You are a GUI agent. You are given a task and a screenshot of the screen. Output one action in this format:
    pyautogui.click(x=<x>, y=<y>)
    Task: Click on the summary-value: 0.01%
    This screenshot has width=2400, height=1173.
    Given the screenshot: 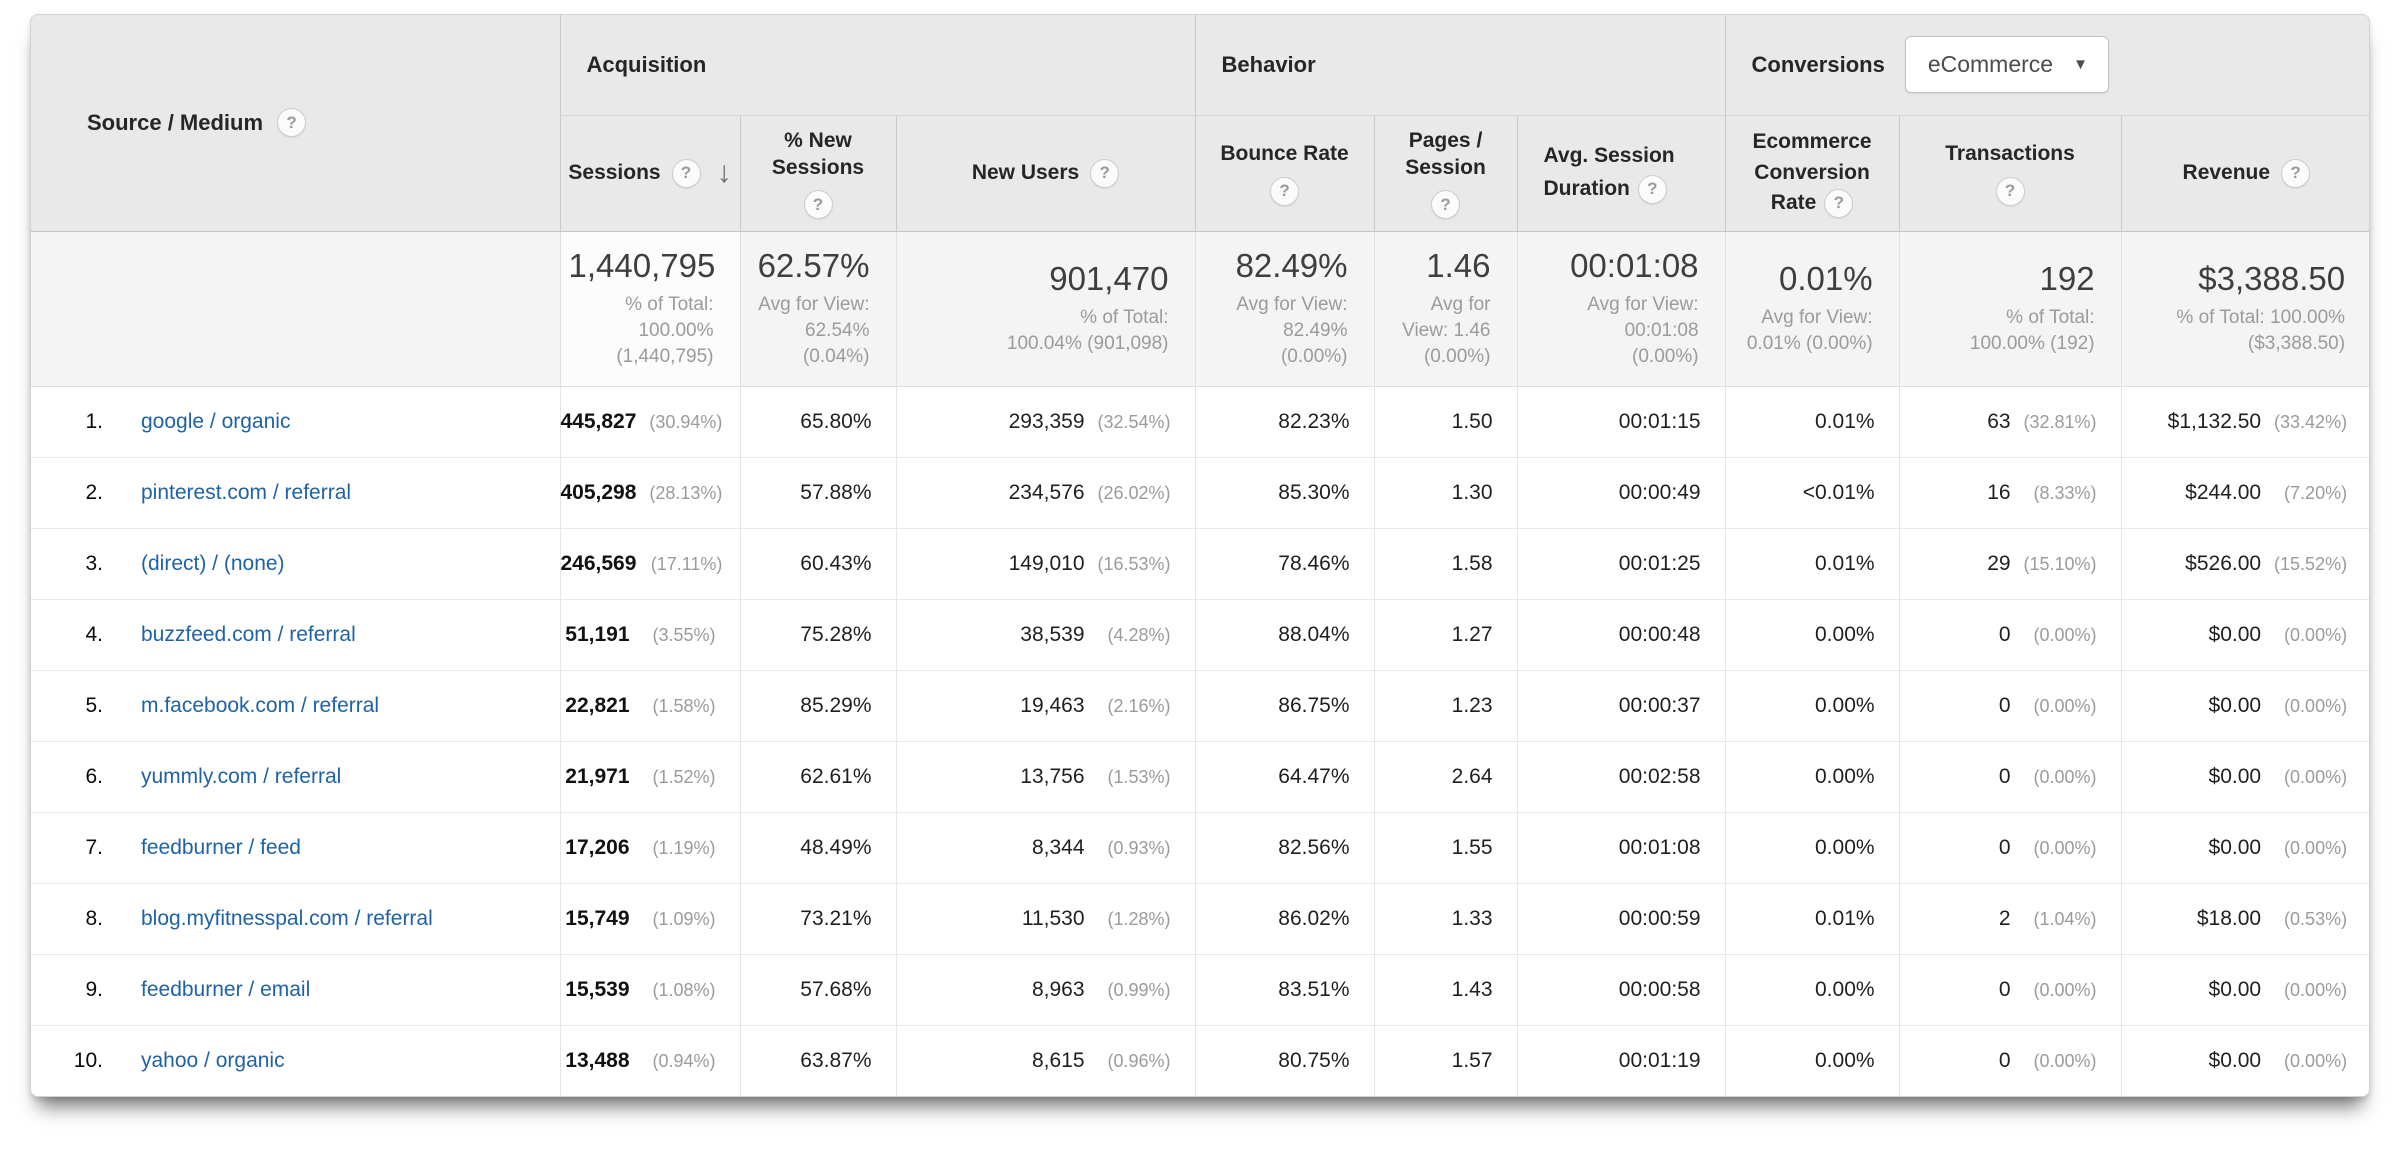 What is the action you would take?
    pyautogui.click(x=1825, y=278)
    